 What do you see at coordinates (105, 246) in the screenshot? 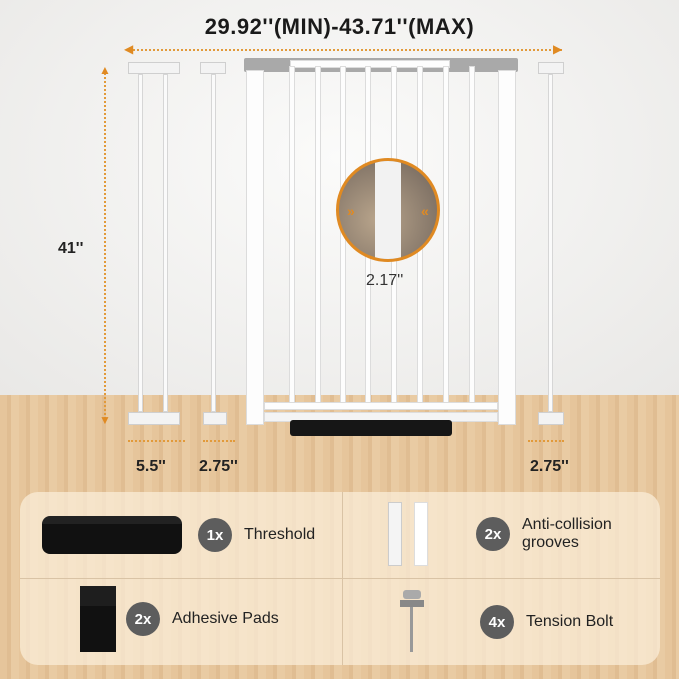
I see `height-dimension-line` at bounding box center [105, 246].